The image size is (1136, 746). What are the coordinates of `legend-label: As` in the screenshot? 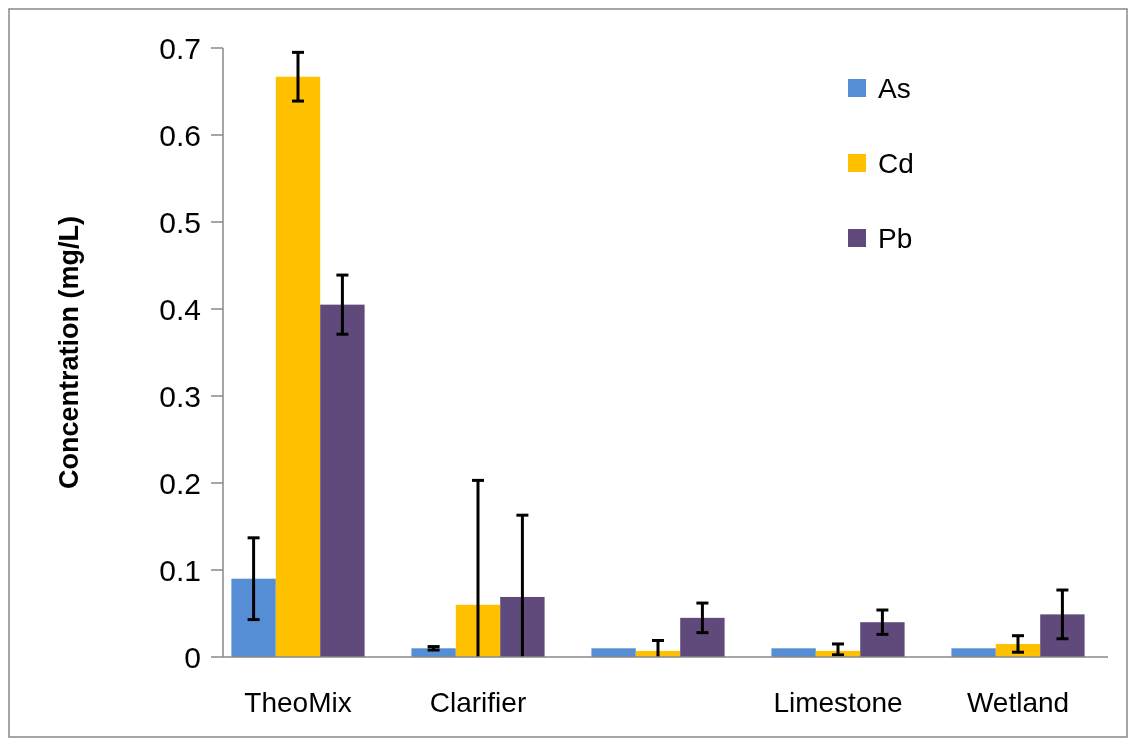 It's located at (894, 88).